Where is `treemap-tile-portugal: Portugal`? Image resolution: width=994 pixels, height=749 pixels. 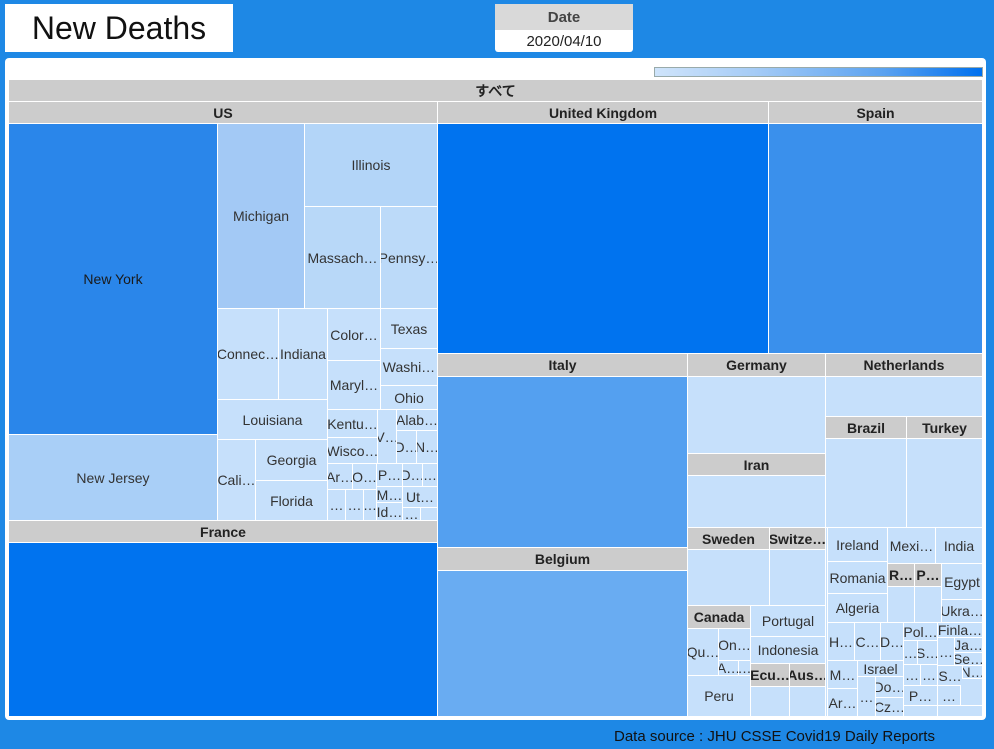 treemap-tile-portugal: Portugal is located at coordinates (788, 621).